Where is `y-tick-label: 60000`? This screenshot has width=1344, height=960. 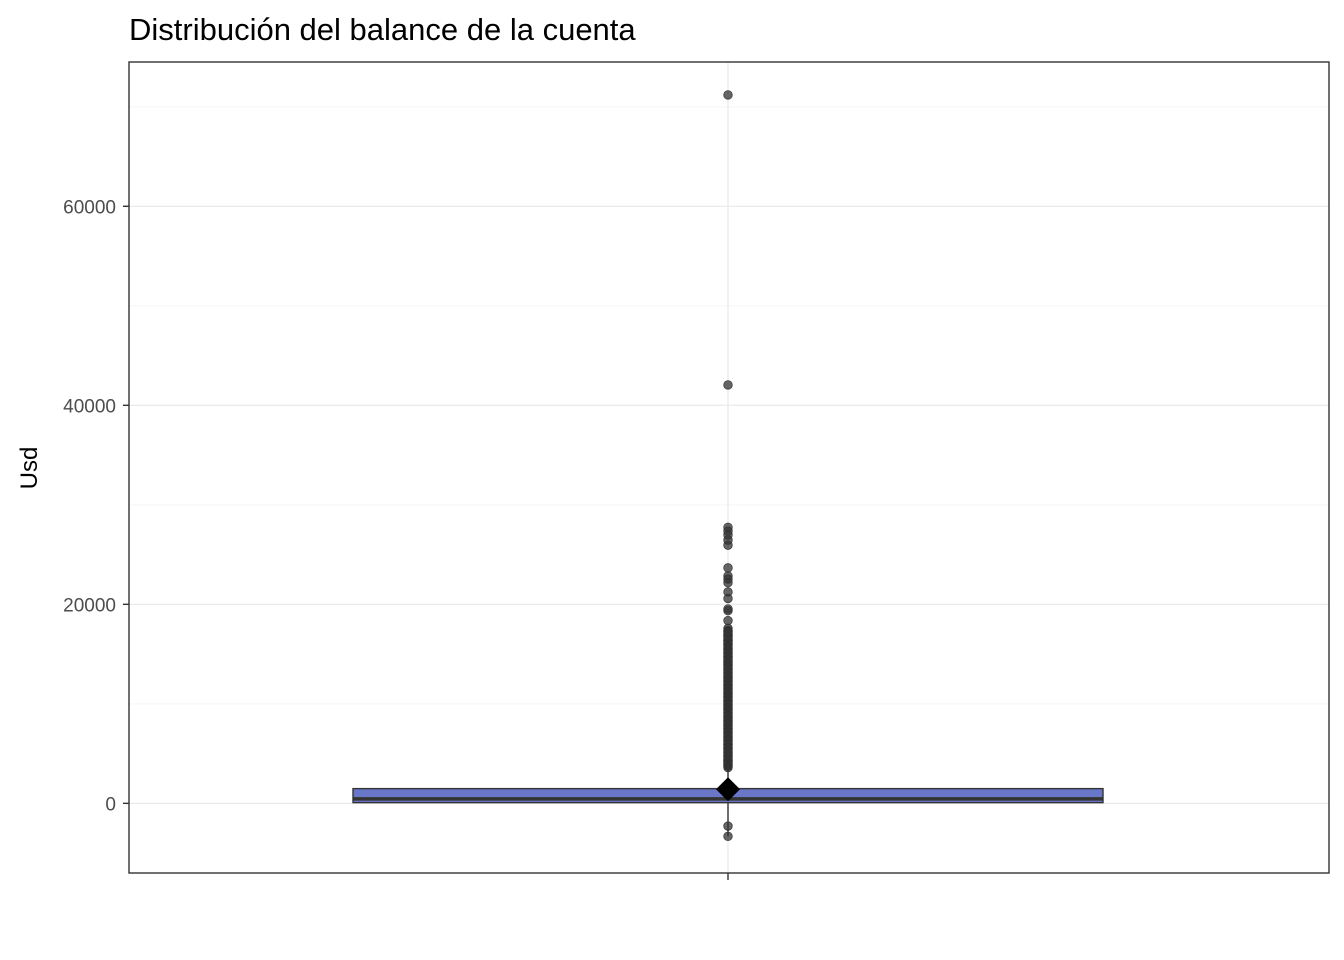 y-tick-label: 60000 is located at coordinates (89, 207).